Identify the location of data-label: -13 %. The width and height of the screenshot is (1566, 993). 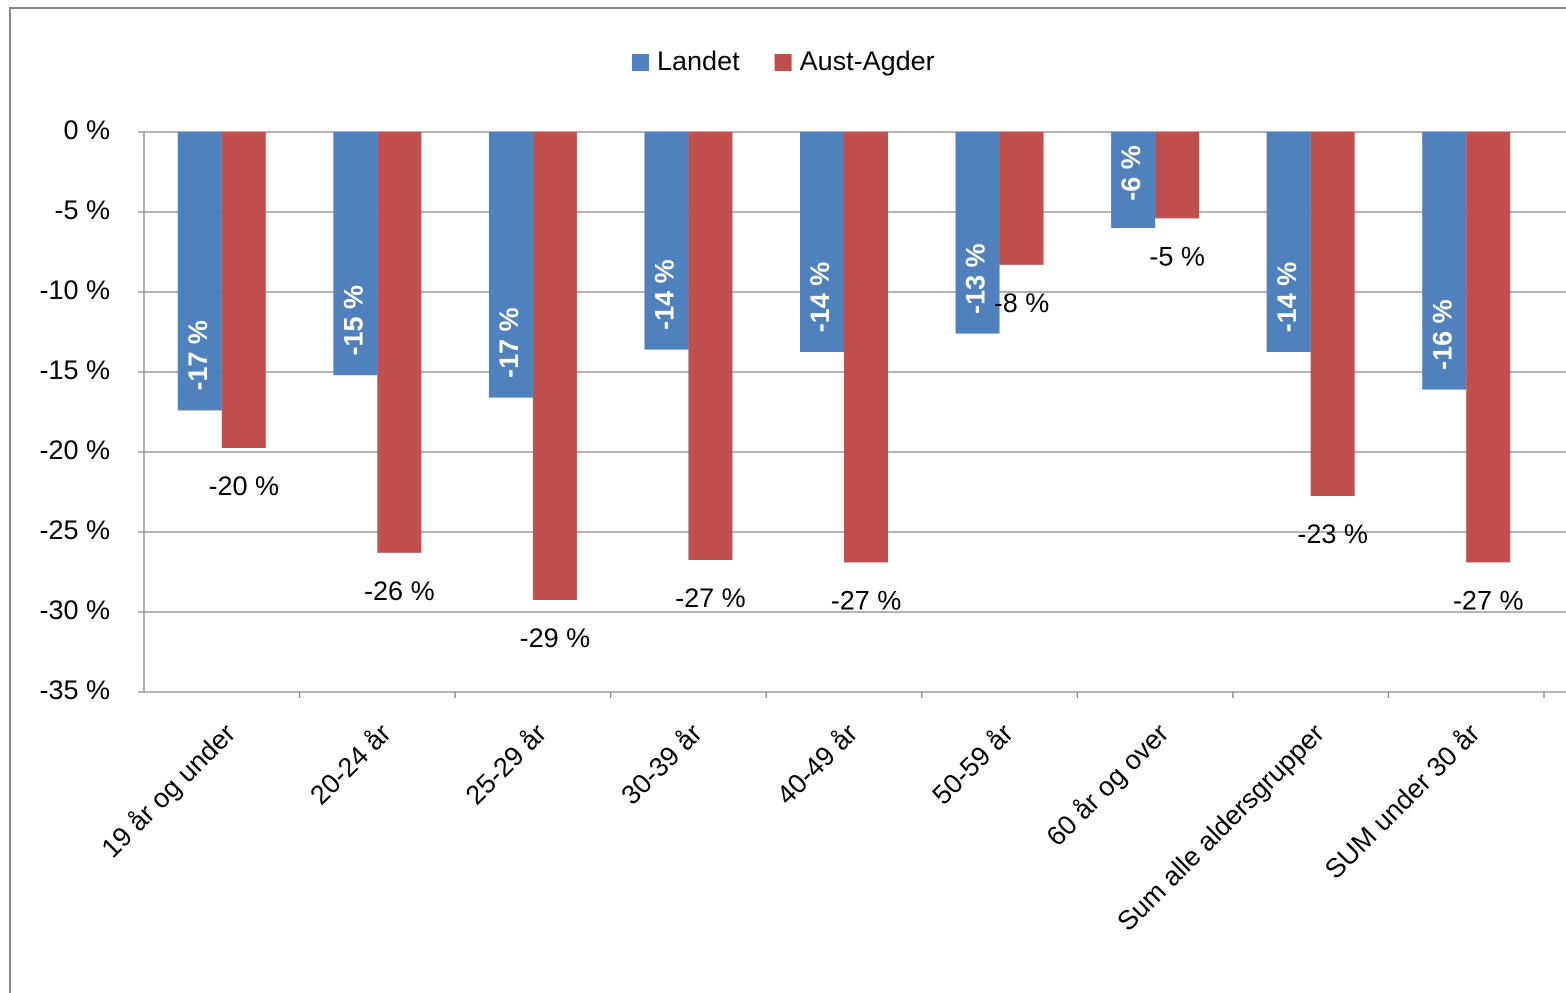
(976, 278).